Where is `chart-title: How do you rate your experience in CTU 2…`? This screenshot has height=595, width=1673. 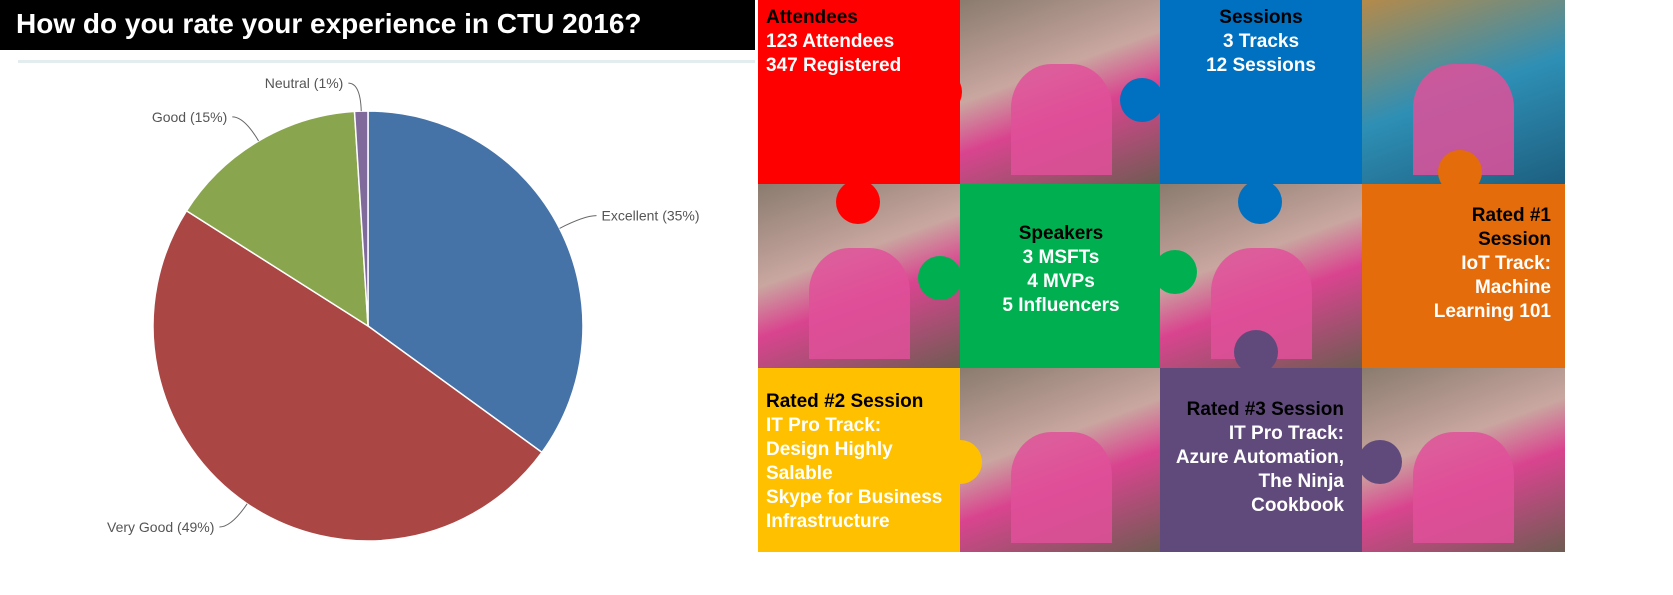
chart-title: How do you rate your experience in CTU 2… is located at coordinates (329, 23).